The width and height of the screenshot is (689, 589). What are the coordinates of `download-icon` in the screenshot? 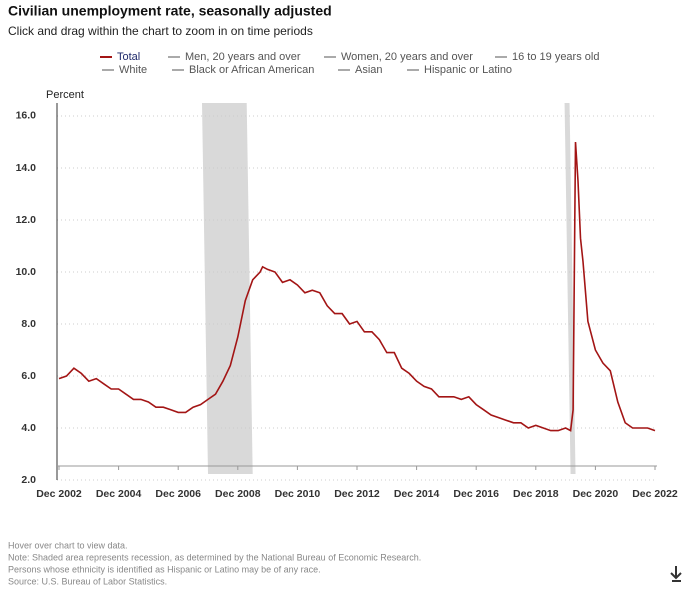 It's located at (676, 574).